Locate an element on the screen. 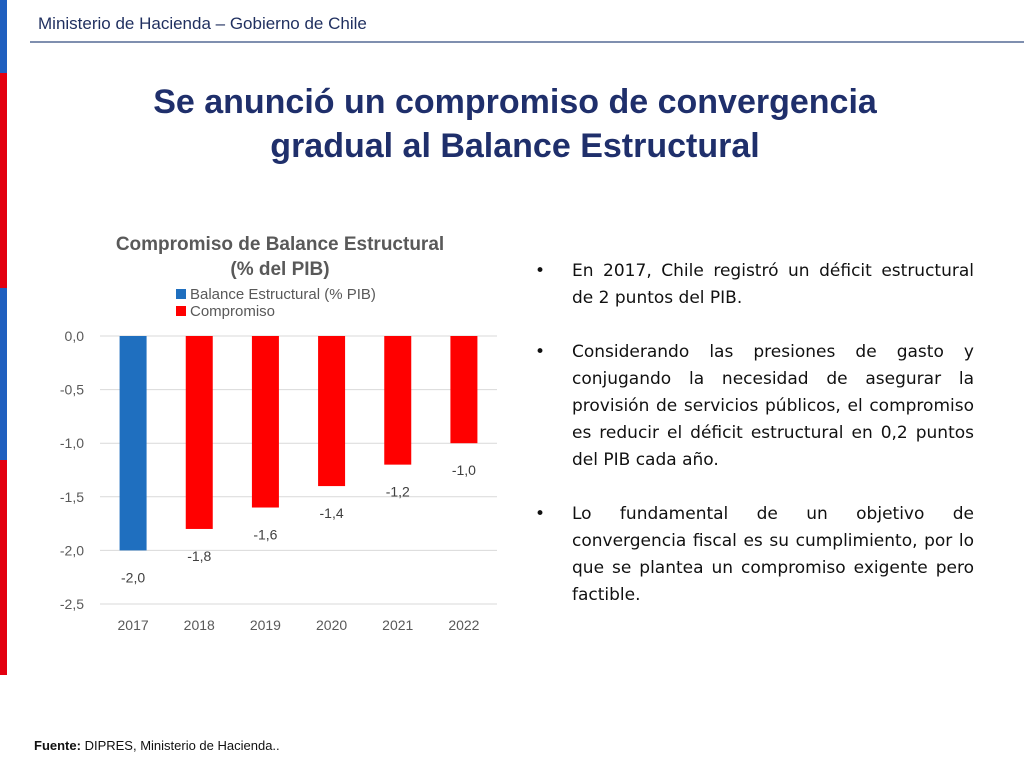  slide-title-line-1: Se anunció un compromiso de convergencia is located at coordinates (515, 102).